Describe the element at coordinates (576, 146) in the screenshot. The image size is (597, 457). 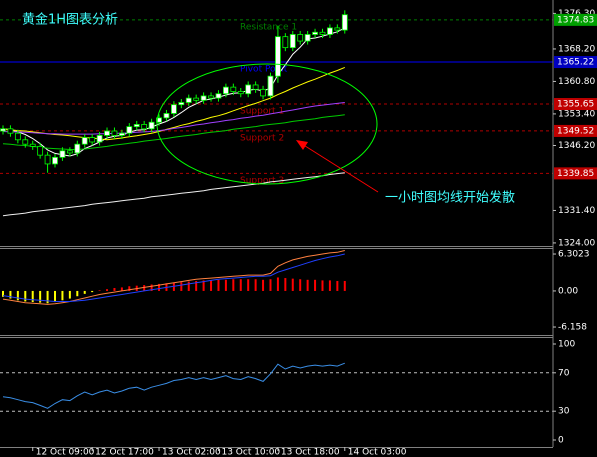
I see `y-tick-label: 1346.20` at that location.